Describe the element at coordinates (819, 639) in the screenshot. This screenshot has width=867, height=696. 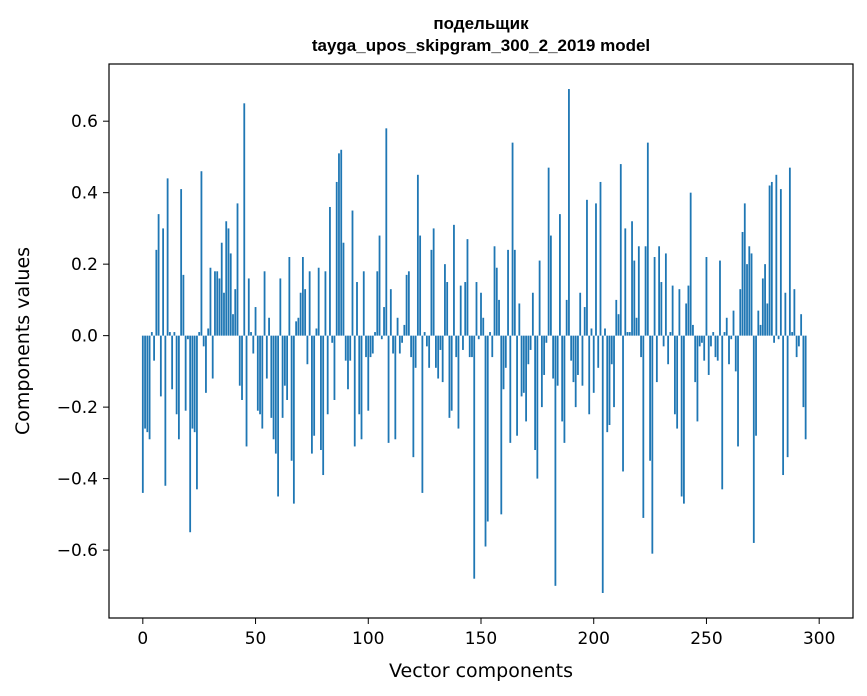
I see `x-tick-label: 300` at that location.